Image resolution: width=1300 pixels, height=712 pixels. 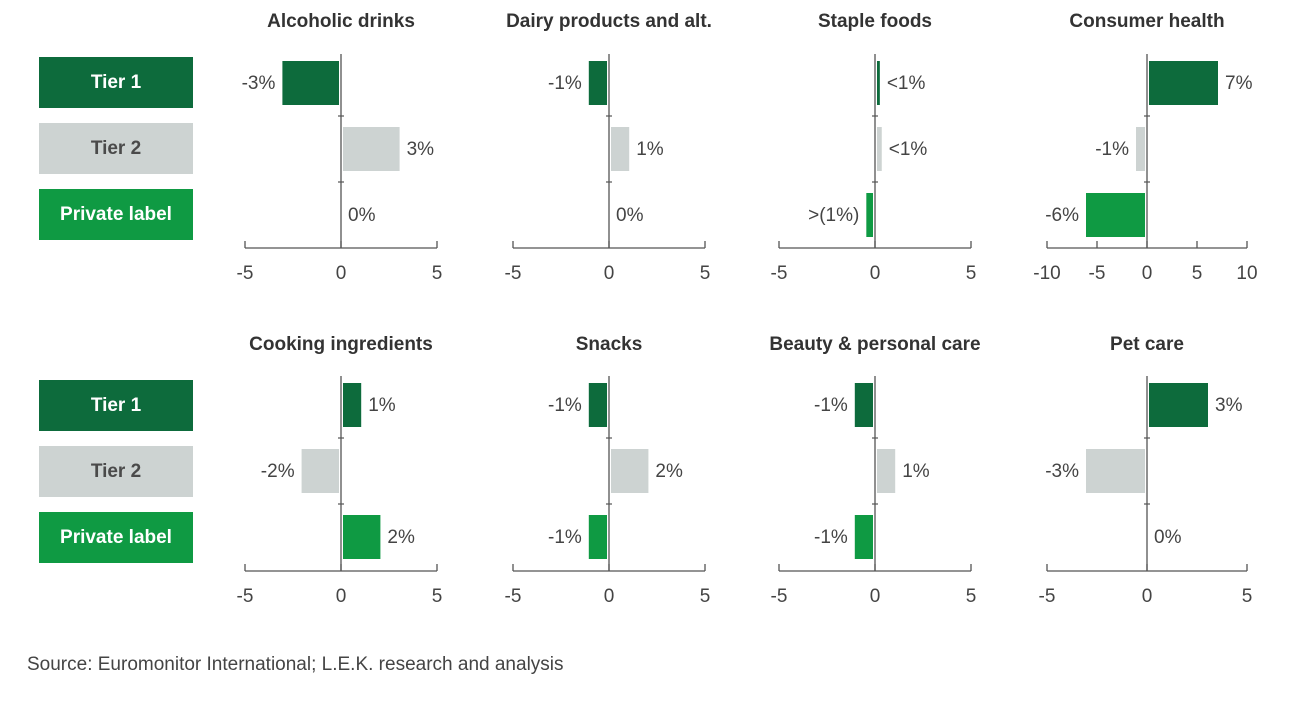 What do you see at coordinates (971, 273) in the screenshot?
I see `x-tick-label-staple-foods-2: 5` at bounding box center [971, 273].